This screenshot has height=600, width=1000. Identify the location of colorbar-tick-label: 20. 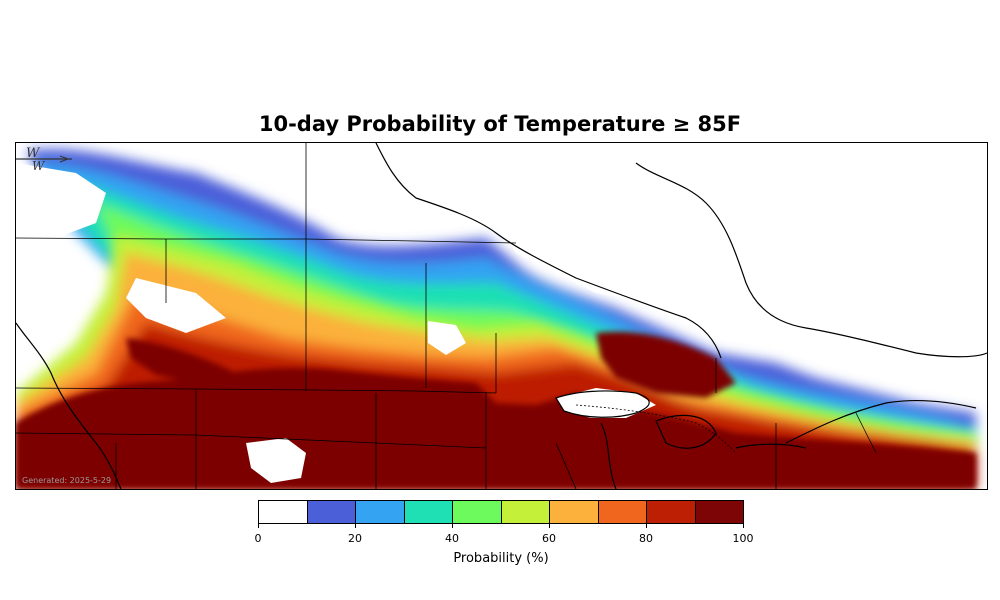
(355, 538).